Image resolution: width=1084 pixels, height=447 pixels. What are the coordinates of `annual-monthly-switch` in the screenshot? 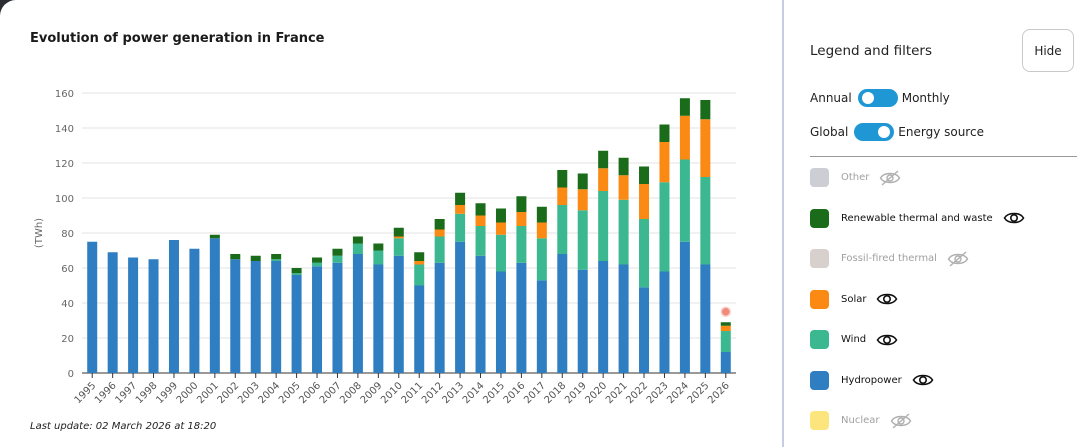 It's located at (877, 98).